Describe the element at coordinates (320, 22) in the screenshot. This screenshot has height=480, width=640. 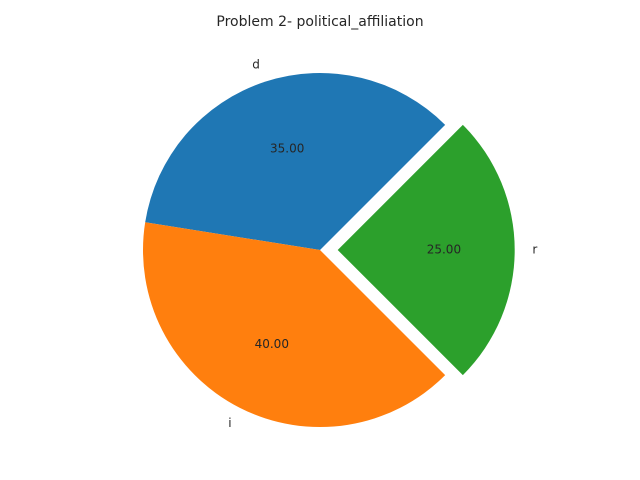
I see `chart-title: Problem 2- political_affiliation` at that location.